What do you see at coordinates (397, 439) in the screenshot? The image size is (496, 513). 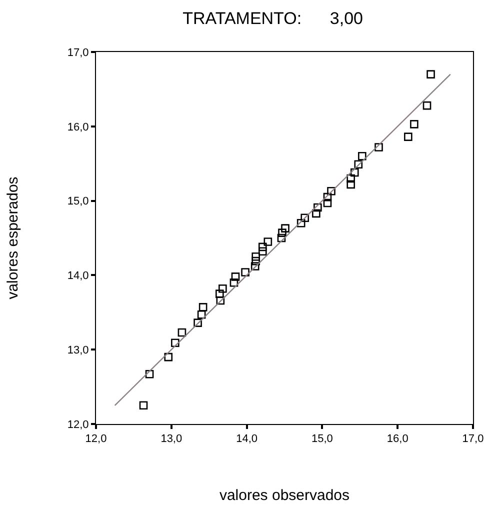 I see `x-tick-label: 16,0` at bounding box center [397, 439].